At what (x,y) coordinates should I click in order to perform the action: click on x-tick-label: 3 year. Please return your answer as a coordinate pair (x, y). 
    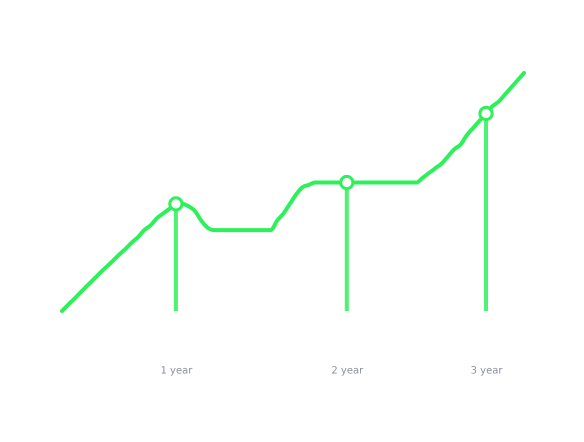
    Looking at the image, I should click on (487, 371).